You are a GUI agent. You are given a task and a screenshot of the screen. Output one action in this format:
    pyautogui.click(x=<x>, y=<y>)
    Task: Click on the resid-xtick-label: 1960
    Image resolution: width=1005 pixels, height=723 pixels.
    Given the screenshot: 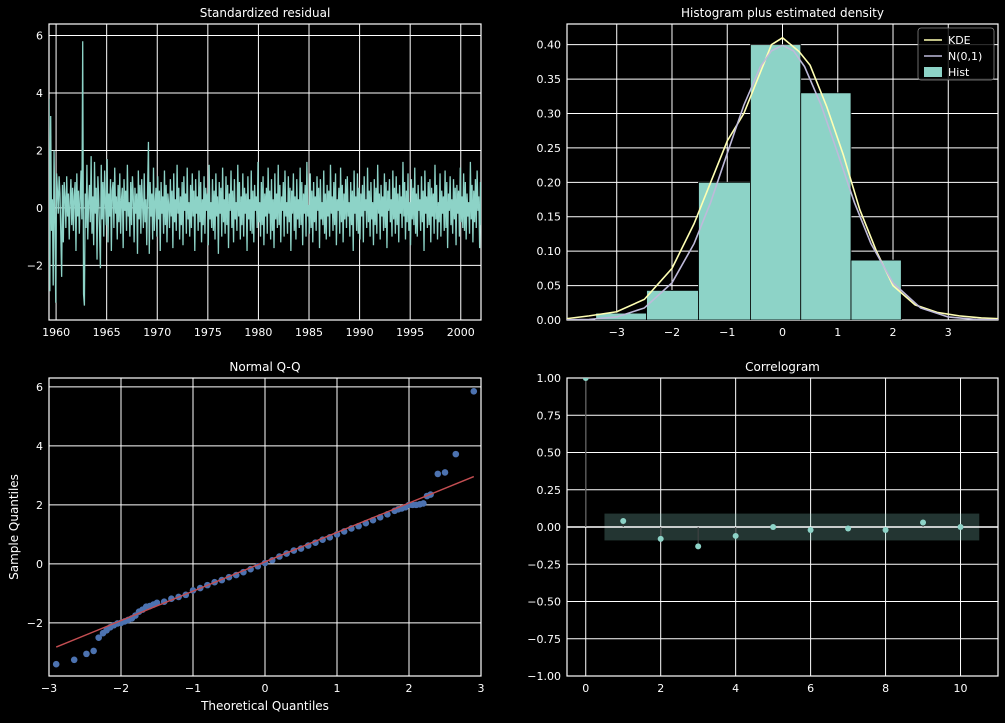 What is the action you would take?
    pyautogui.click(x=56, y=332)
    